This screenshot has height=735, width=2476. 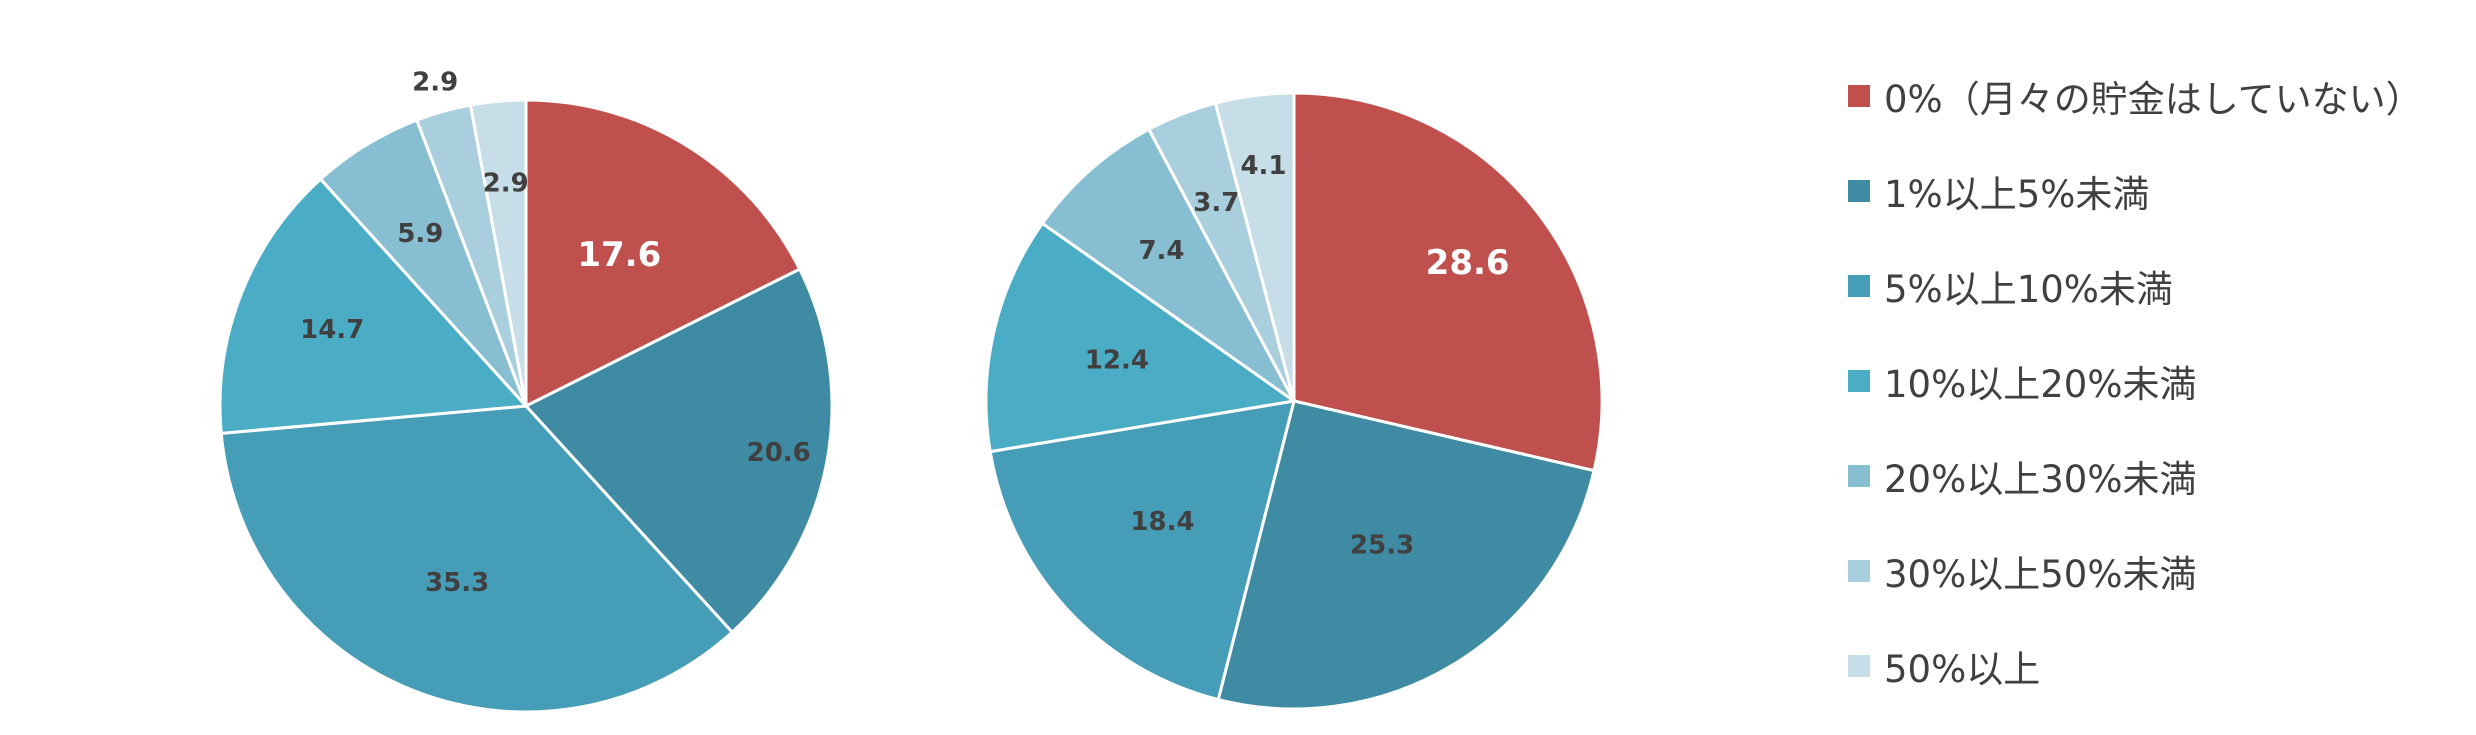 What do you see at coordinates (1117, 360) in the screenshot?
I see `pie-2-label-3: 12.4` at bounding box center [1117, 360].